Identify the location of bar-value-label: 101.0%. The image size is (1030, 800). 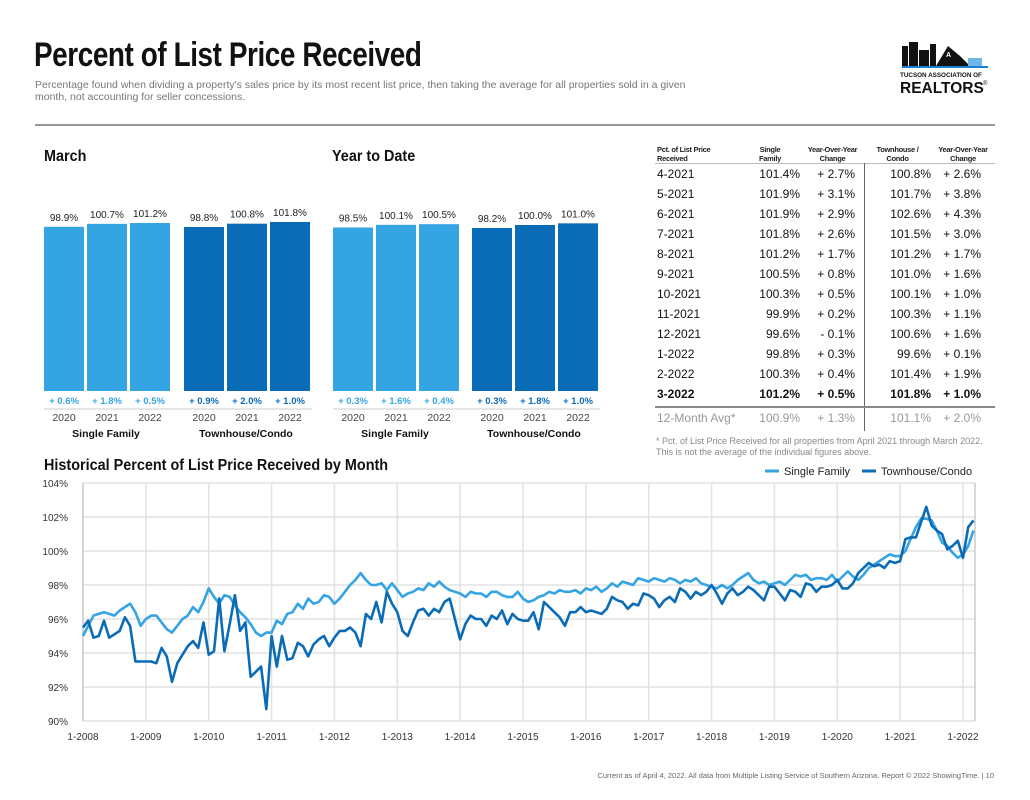
(578, 214).